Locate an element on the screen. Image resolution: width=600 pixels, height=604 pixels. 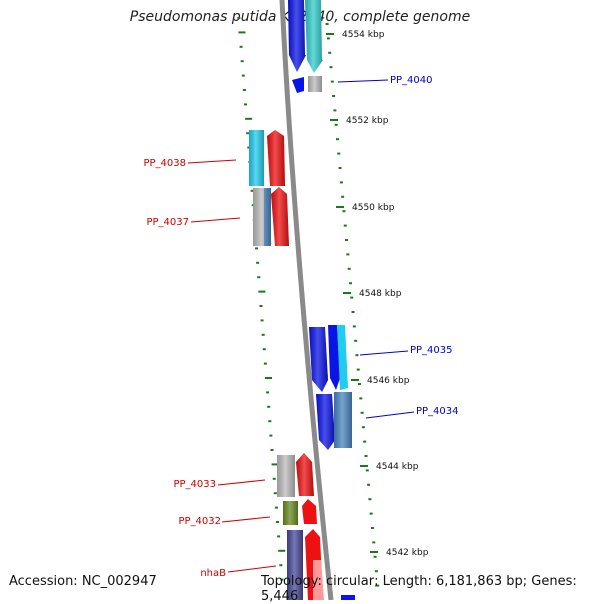
connector-pp4040 is located at coordinates (363, 81).